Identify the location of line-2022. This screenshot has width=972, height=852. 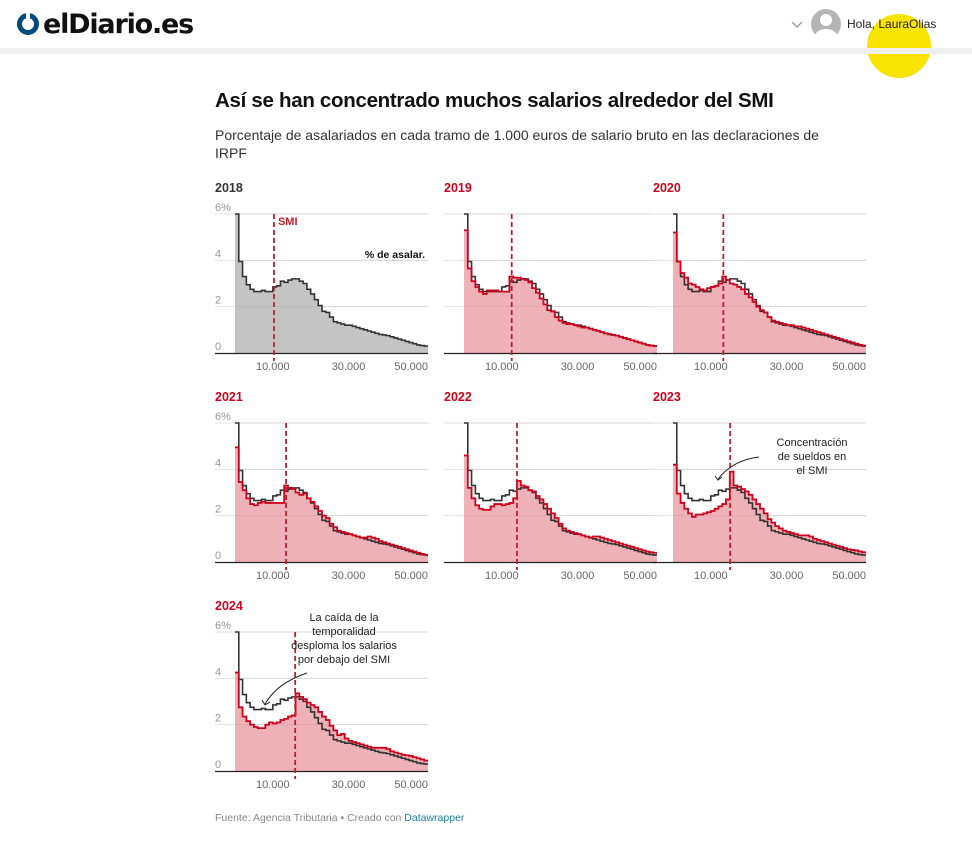
(560, 504).